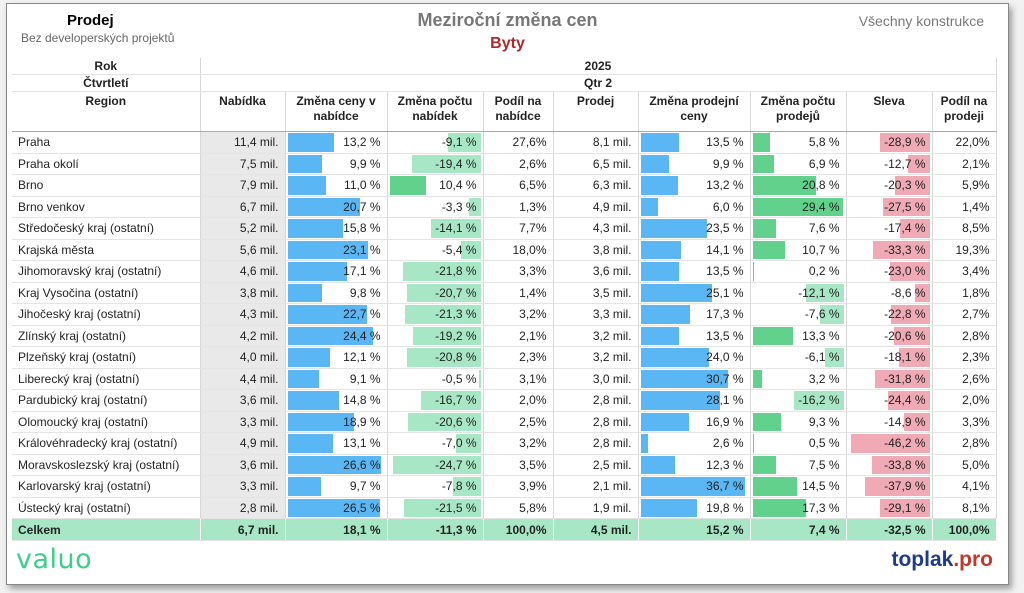  What do you see at coordinates (822, 357) in the screenshot?
I see `count-change-sale-value: -6,1 %` at bounding box center [822, 357].